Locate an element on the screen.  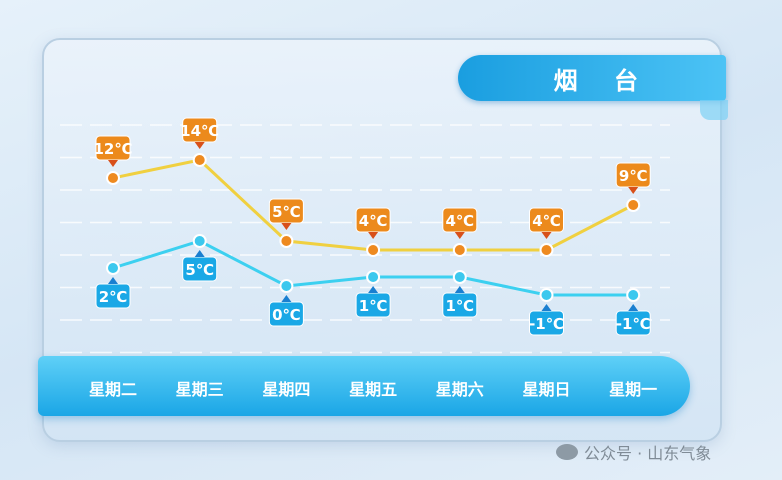
high-temp-label: 14℃ is located at coordinates (199, 131).